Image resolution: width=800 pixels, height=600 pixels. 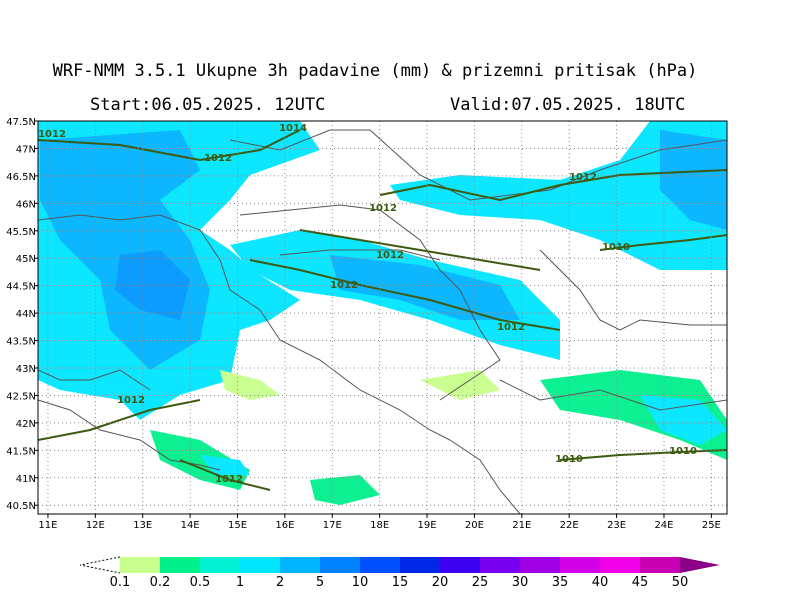 I want to click on x-tick-label: 11E, so click(x=47, y=525).